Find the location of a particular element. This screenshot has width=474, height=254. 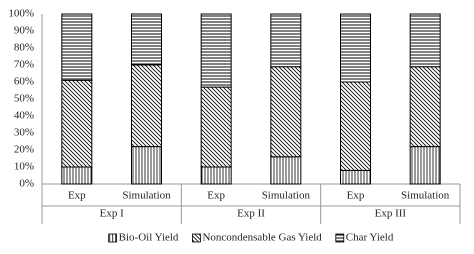

legend-label: Bio-Oil Yield is located at coordinates (149, 238).